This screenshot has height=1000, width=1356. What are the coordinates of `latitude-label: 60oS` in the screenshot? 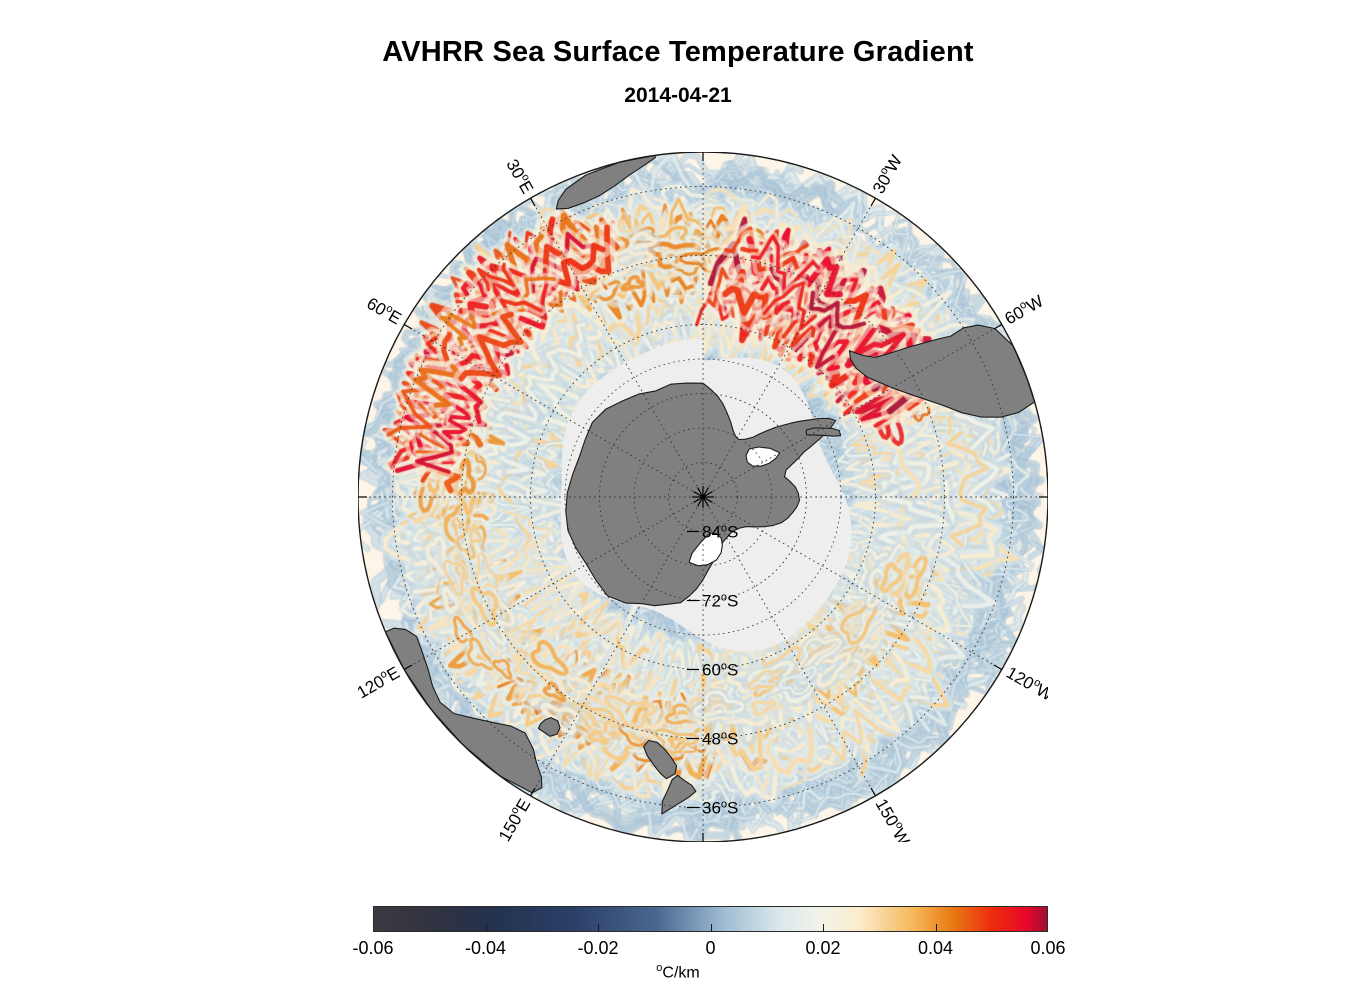 It's located at (720, 670).